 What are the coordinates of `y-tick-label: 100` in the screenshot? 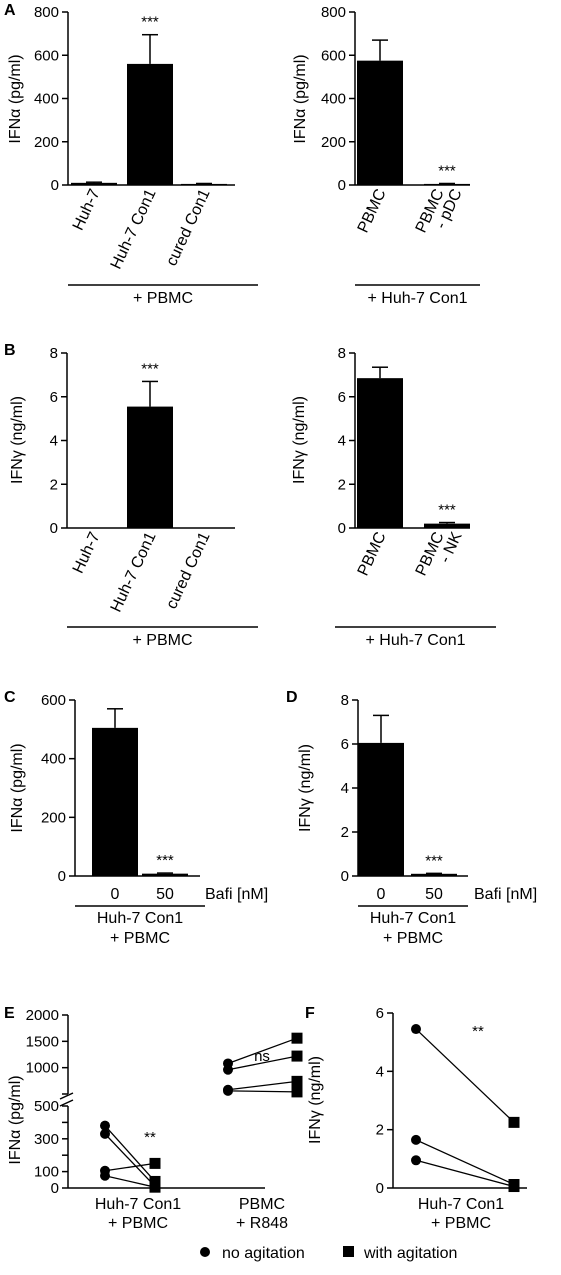 It's located at (46, 1172).